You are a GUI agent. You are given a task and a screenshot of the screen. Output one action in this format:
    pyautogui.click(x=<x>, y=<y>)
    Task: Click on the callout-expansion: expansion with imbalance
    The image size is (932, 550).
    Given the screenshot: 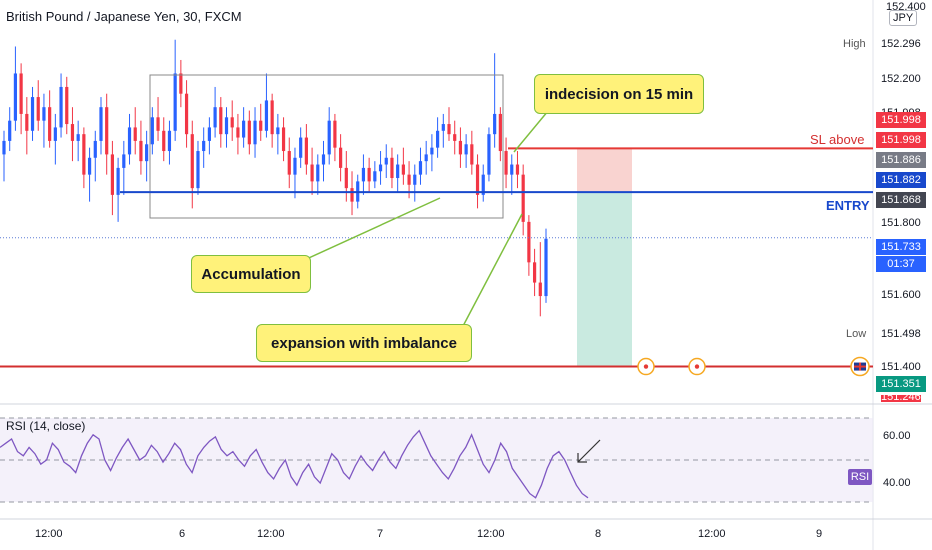 What is the action you would take?
    pyautogui.click(x=364, y=343)
    